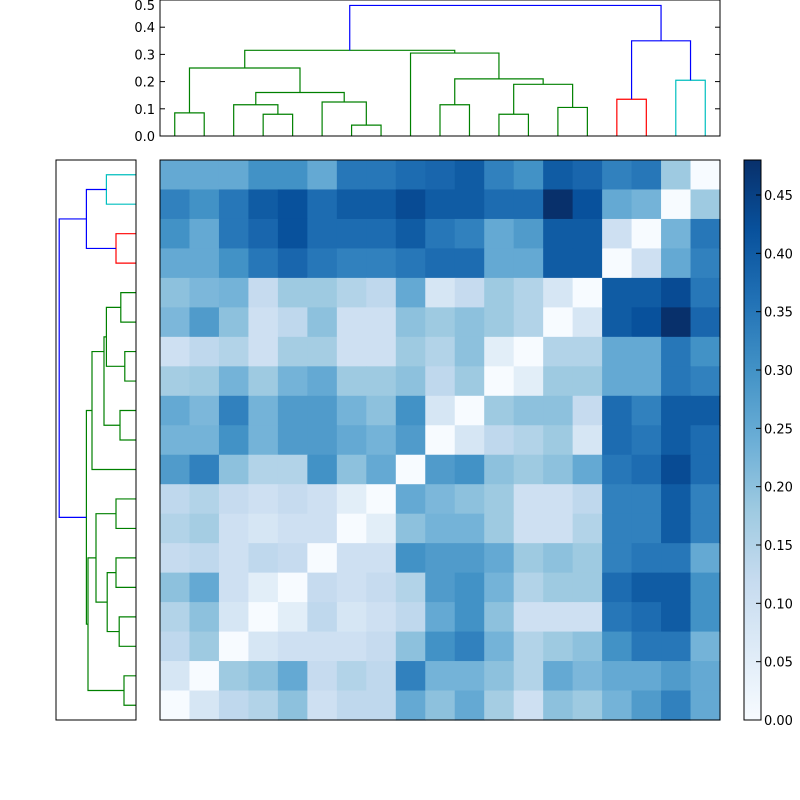 This screenshot has height=800, width=800. Describe the element at coordinates (144, 83) in the screenshot. I see `top-dendrogram-tick-label: 0.2` at that location.